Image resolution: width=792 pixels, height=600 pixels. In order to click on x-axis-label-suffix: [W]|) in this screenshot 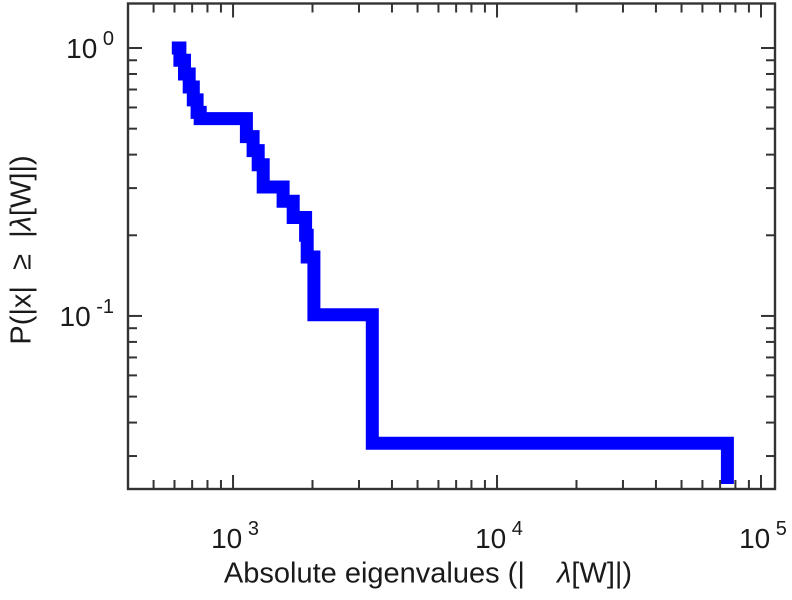, I will do `click(602, 573)`.